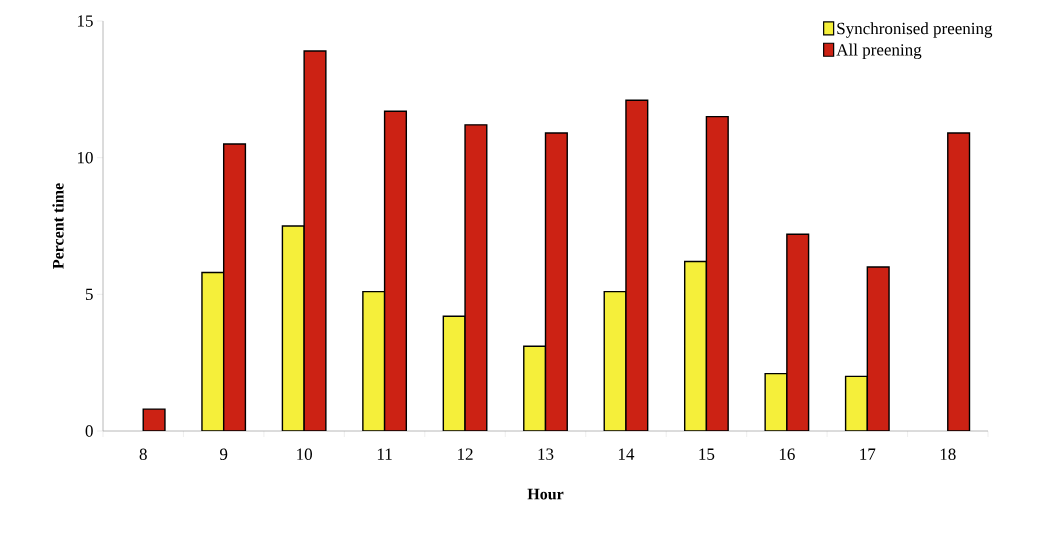 The width and height of the screenshot is (1052, 546). Describe the element at coordinates (304, 454) in the screenshot. I see `x-tick-label: 10` at that location.